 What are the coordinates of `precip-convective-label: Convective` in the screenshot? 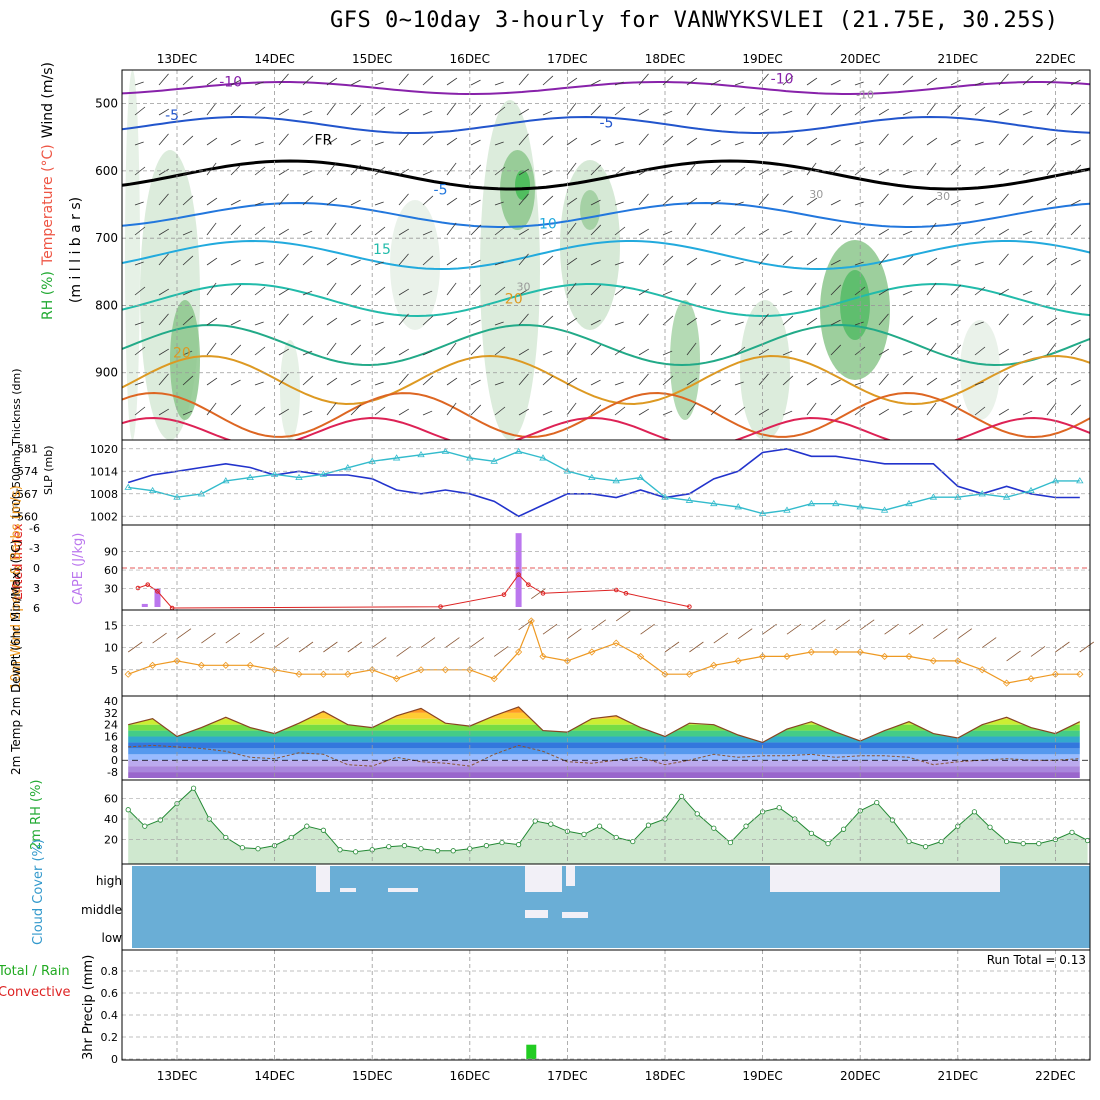 It's located at (35, 992).